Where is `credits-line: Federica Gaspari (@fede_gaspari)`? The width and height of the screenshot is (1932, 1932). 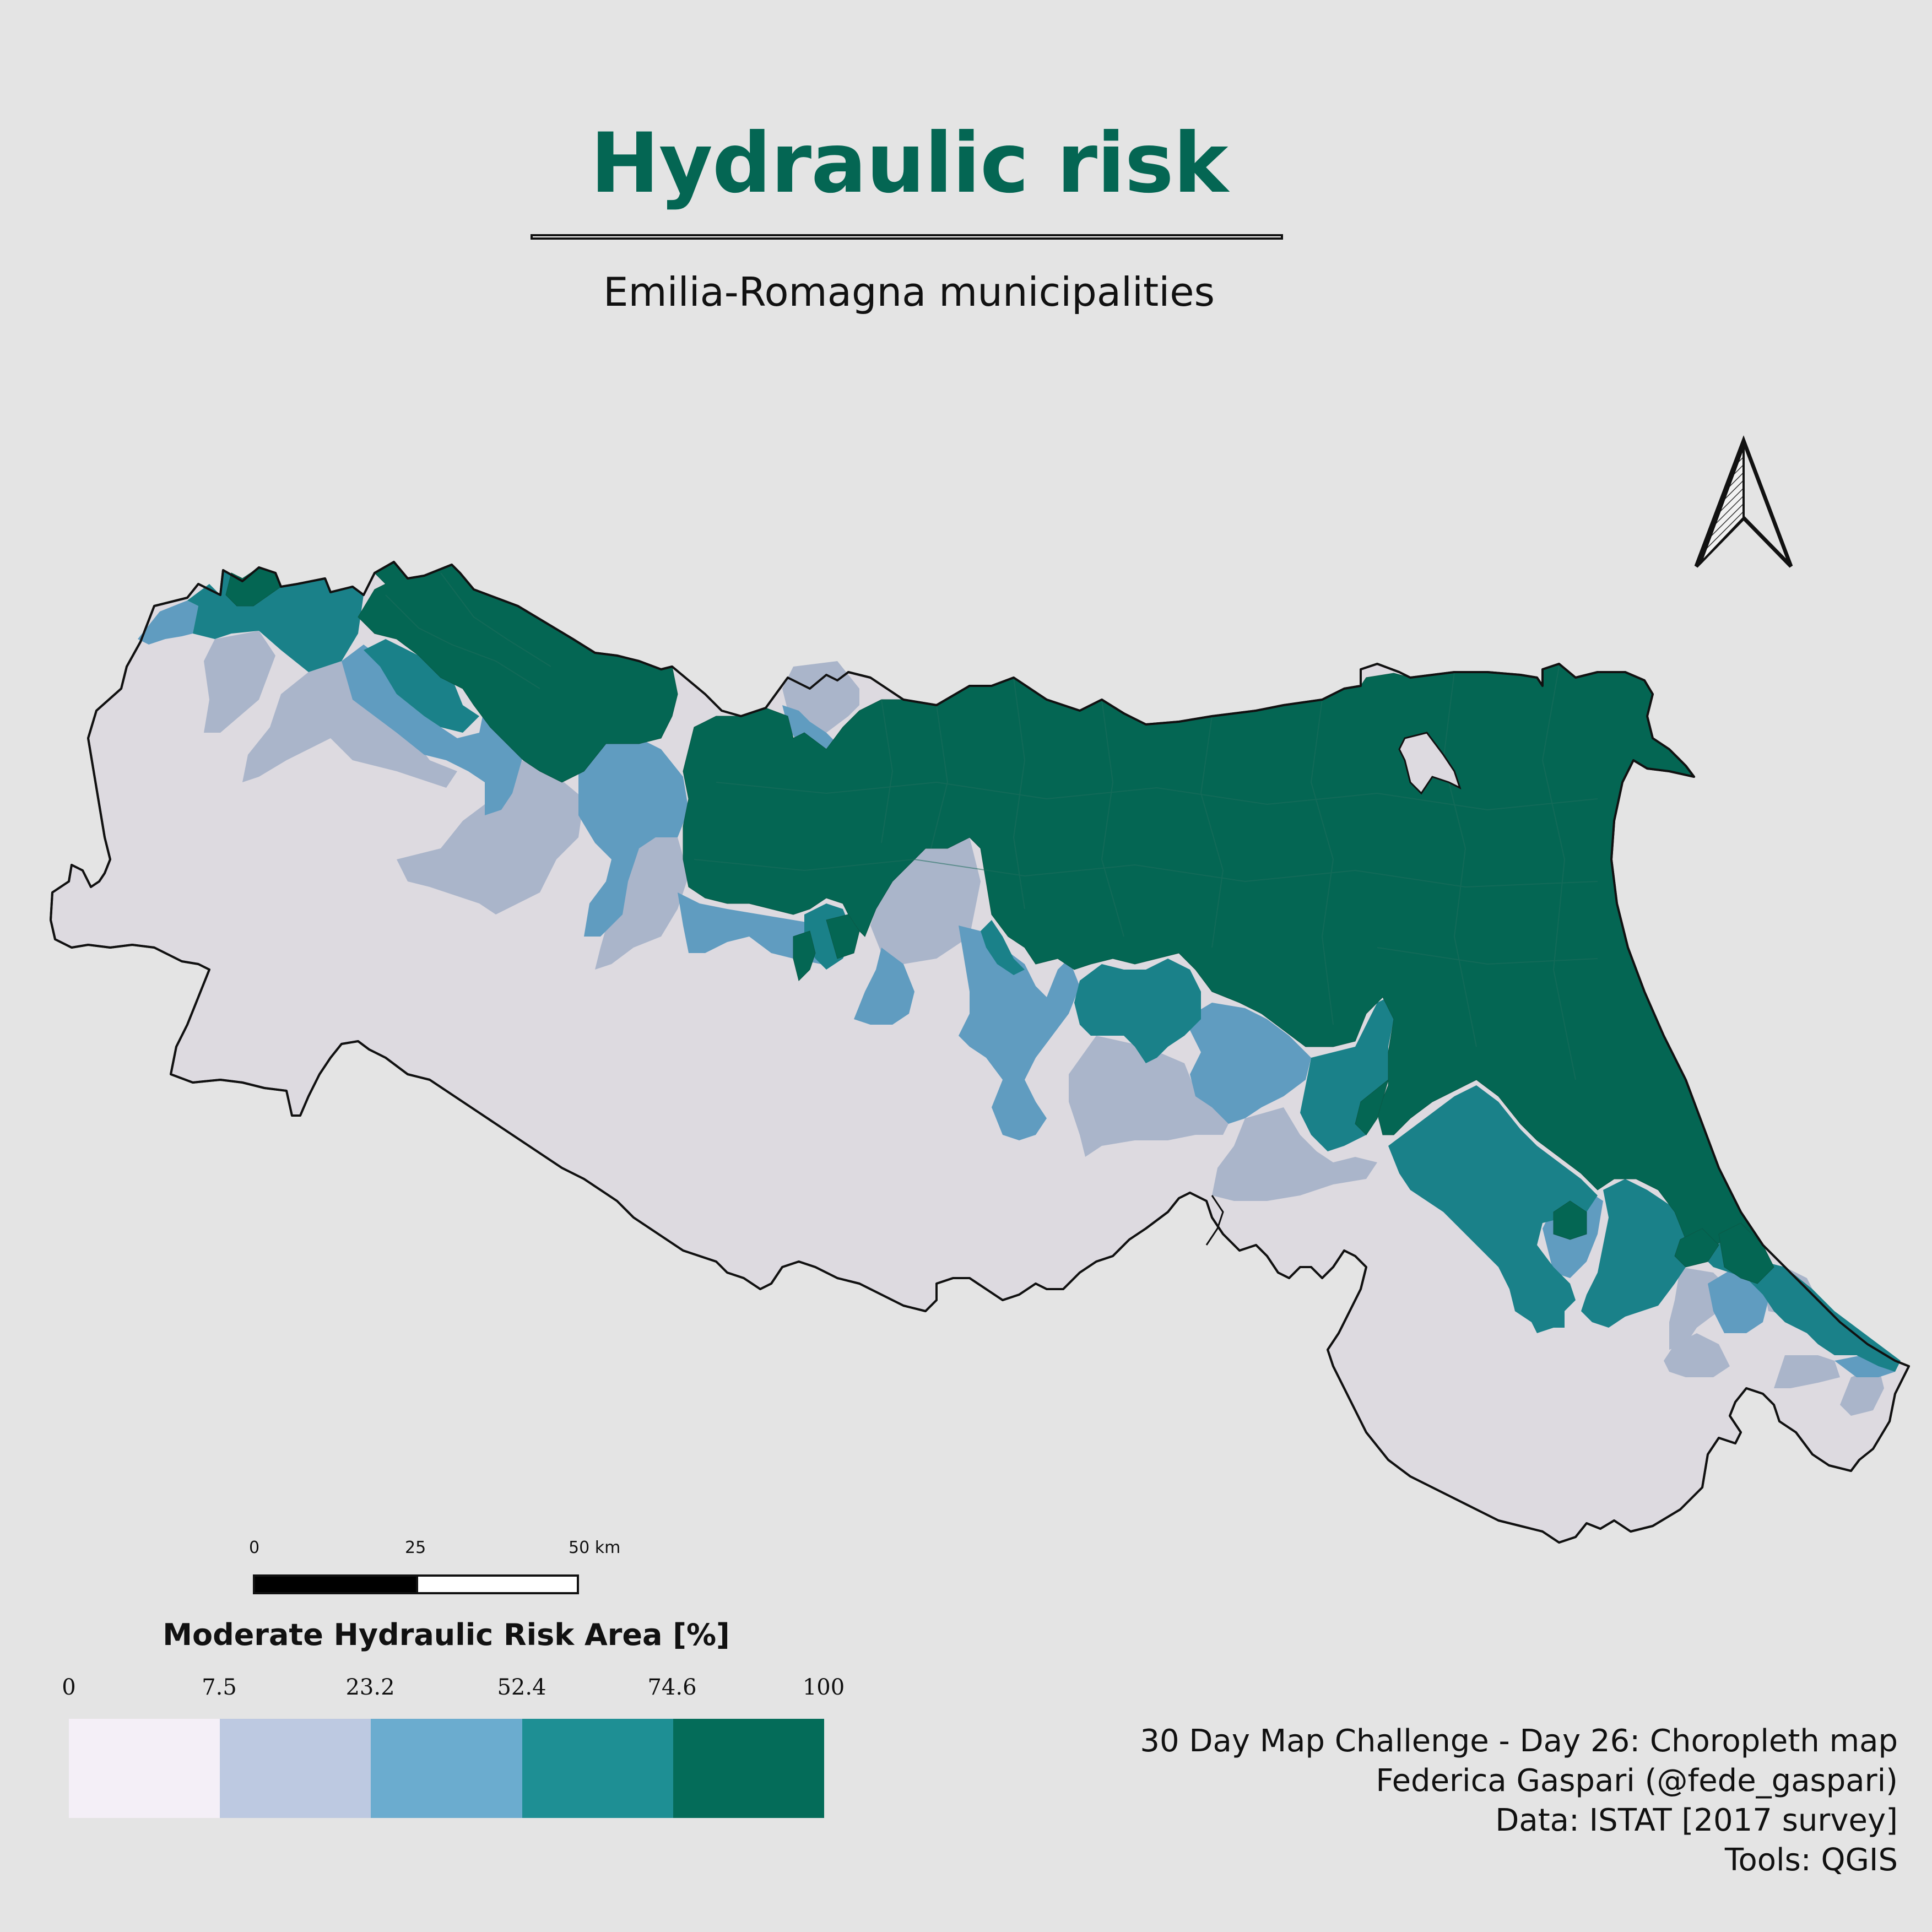 credits-line: Federica Gaspari (@fede_gaspari) is located at coordinates (1519, 1781).